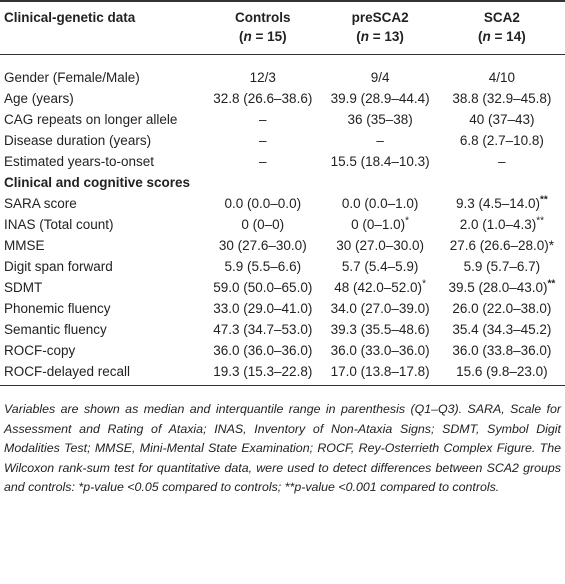 The image size is (565, 584). I want to click on table-cell: 17.0 (13.8–17.8), so click(380, 373).